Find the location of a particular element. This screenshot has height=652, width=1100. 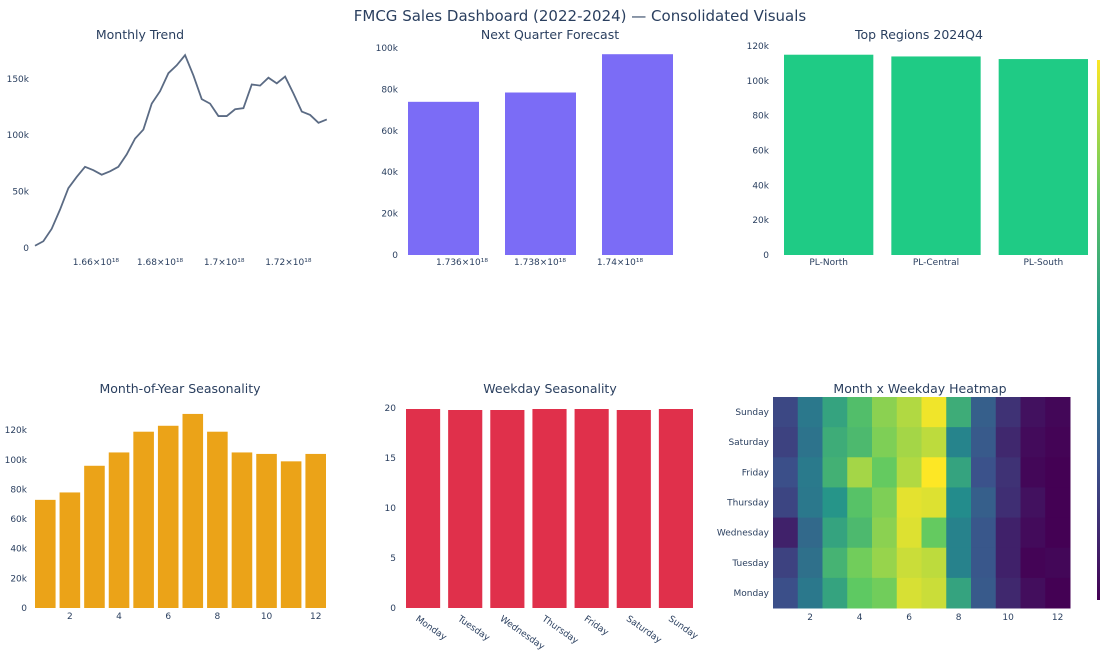

chart-title-monthly_trend: Monthly Trend is located at coordinates (140, 34).